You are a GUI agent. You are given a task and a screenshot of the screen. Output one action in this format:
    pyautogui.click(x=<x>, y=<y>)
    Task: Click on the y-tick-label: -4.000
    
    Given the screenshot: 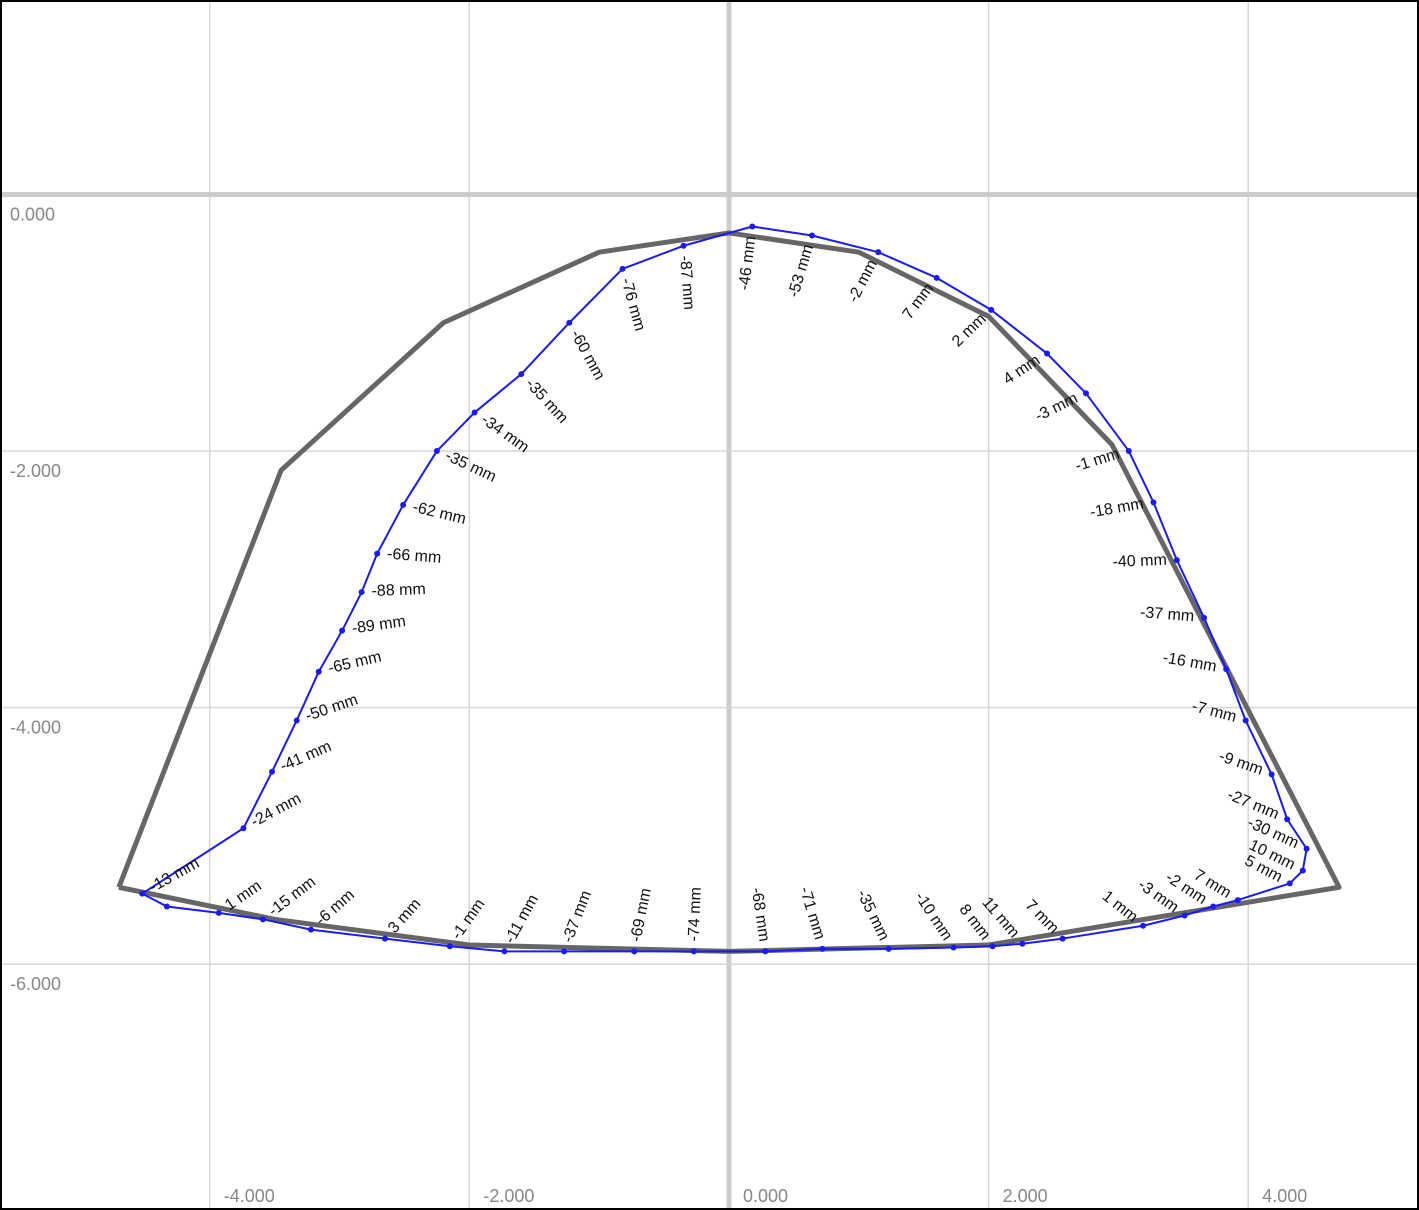 What is the action you would take?
    pyautogui.click(x=35, y=728)
    